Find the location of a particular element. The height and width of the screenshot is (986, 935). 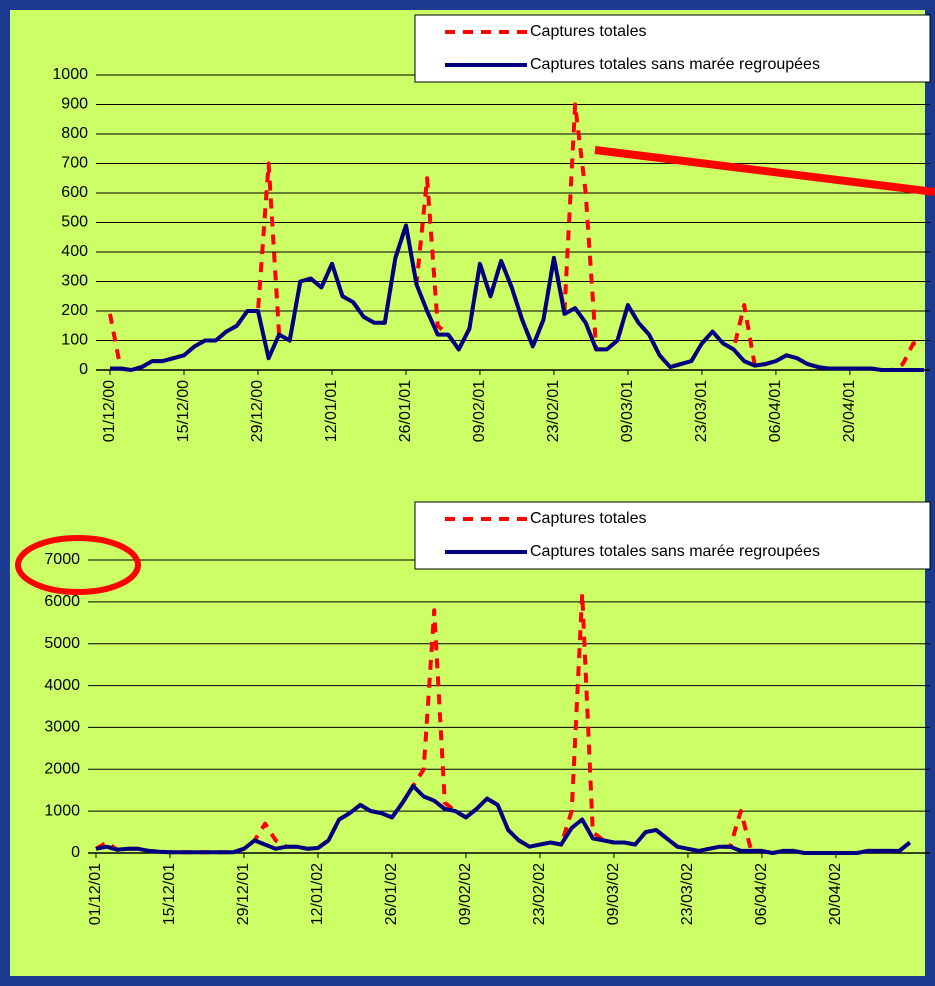

annotation-stroke is located at coordinates (764, 171).